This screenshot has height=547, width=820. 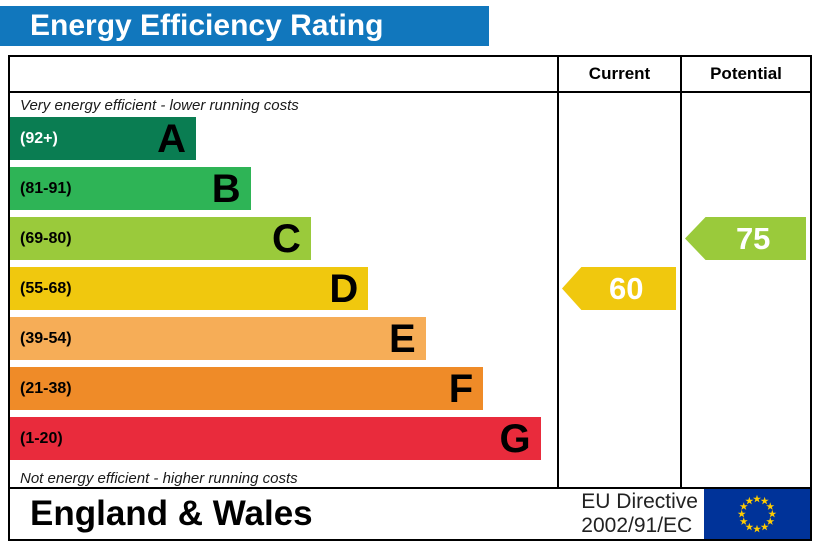 I want to click on band-row: (21-38) F, so click(x=283, y=388).